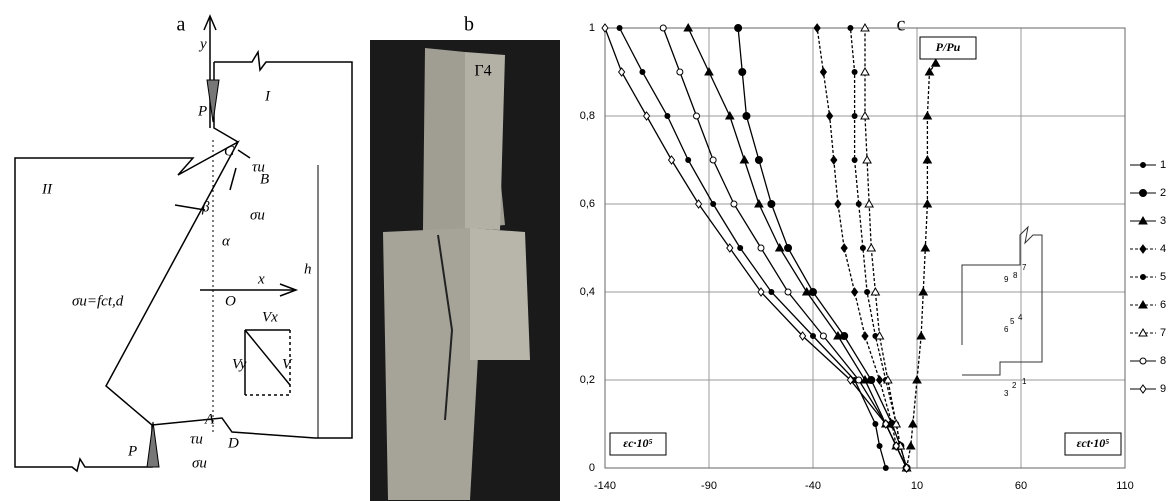 This screenshot has width=1171, height=501. Describe the element at coordinates (230, 301) in the screenshot. I see `diagram-label: O` at that location.